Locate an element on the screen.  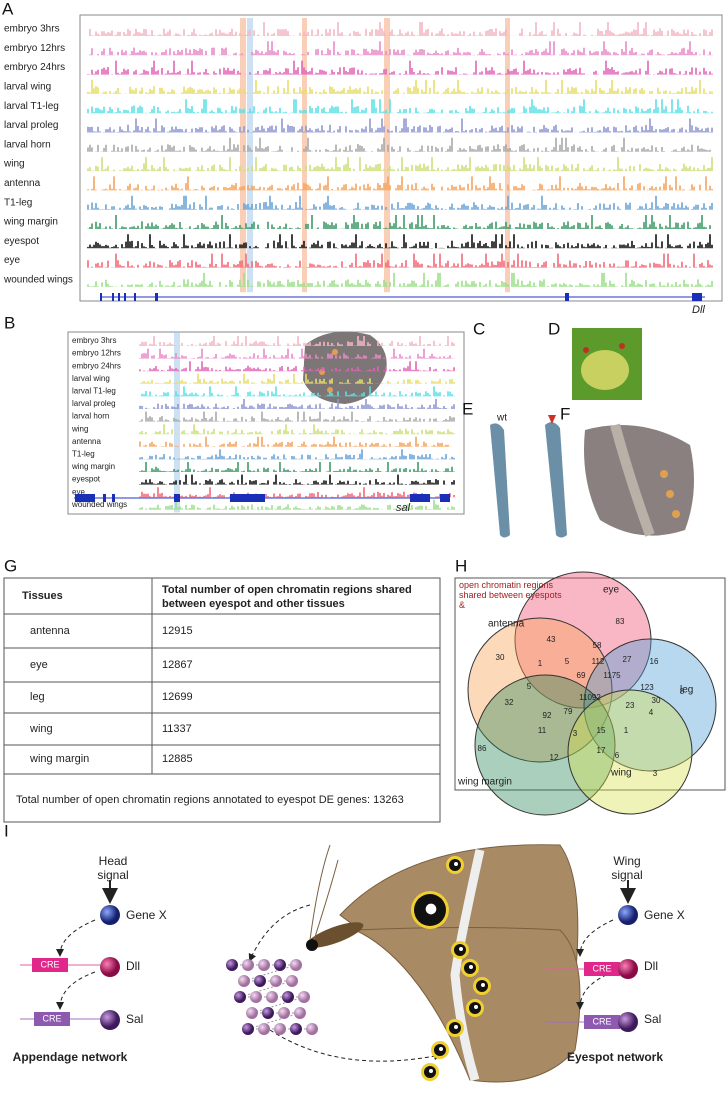
panel-label: H is located at coordinates (461, 565).